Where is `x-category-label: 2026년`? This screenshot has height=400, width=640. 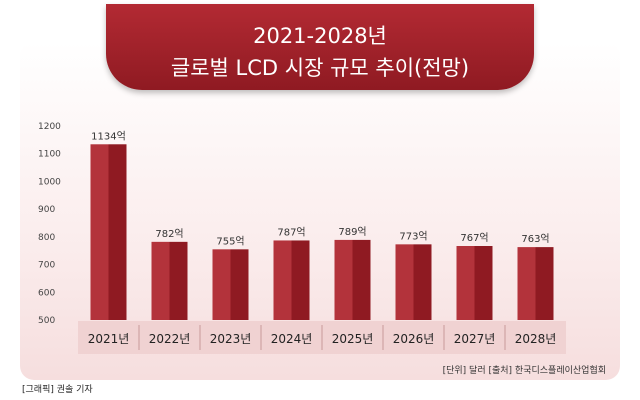
x-category-label: 2026년 is located at coordinates (414, 339).